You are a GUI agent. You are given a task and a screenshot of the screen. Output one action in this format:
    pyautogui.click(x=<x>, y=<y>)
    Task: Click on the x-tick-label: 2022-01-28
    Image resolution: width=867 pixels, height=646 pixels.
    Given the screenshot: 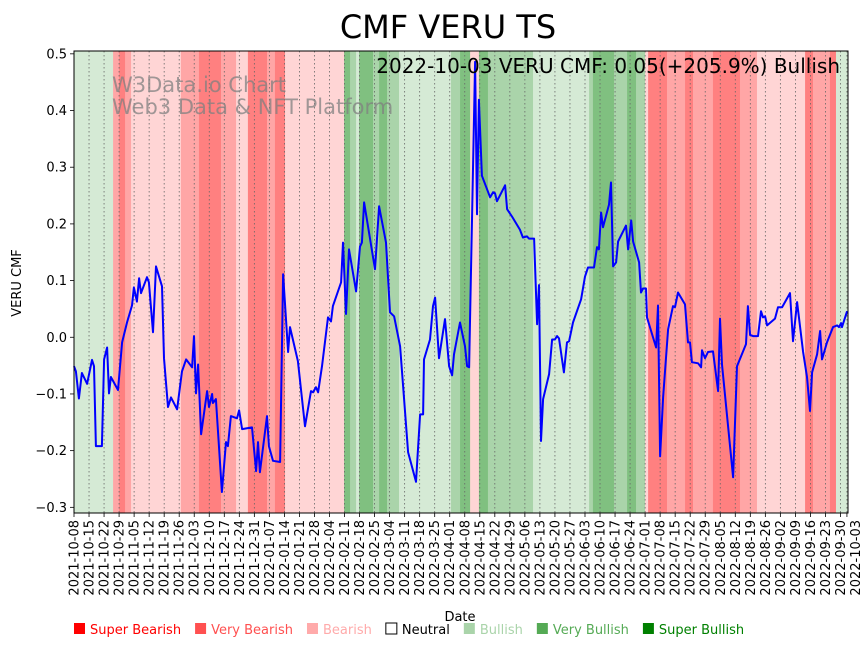 What is the action you would take?
    pyautogui.click(x=315, y=558)
    